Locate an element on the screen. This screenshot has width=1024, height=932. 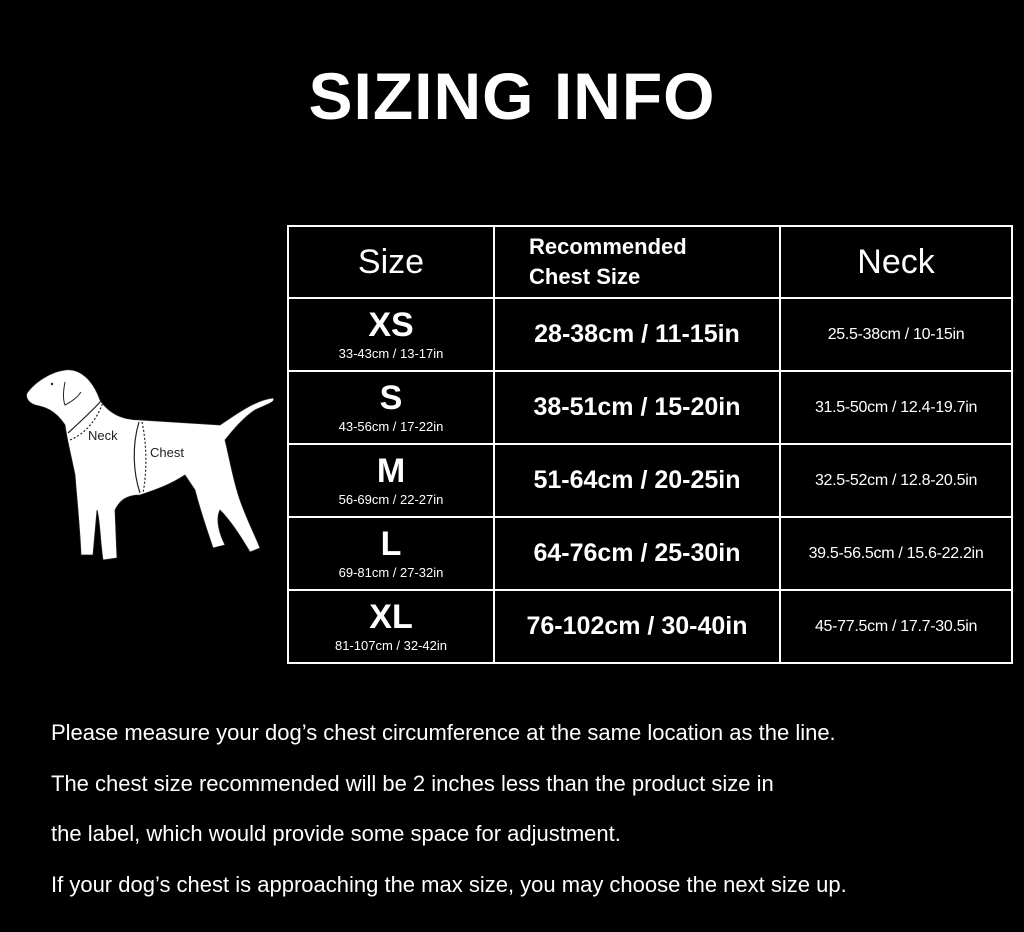
product-size: 56-69cm / 22-27in is located at coordinates (391, 499).